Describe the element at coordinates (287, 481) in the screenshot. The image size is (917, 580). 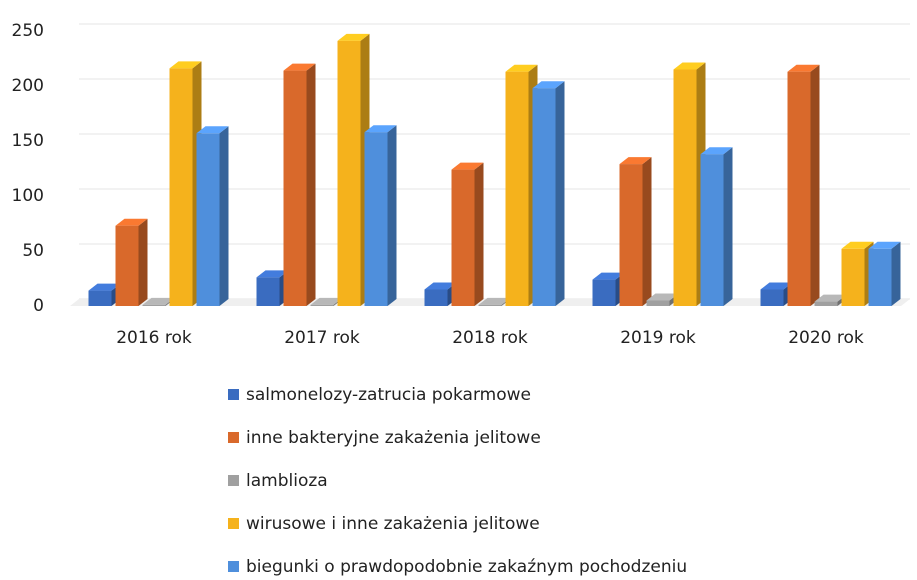
I see `legend-label: lamblioza` at that location.